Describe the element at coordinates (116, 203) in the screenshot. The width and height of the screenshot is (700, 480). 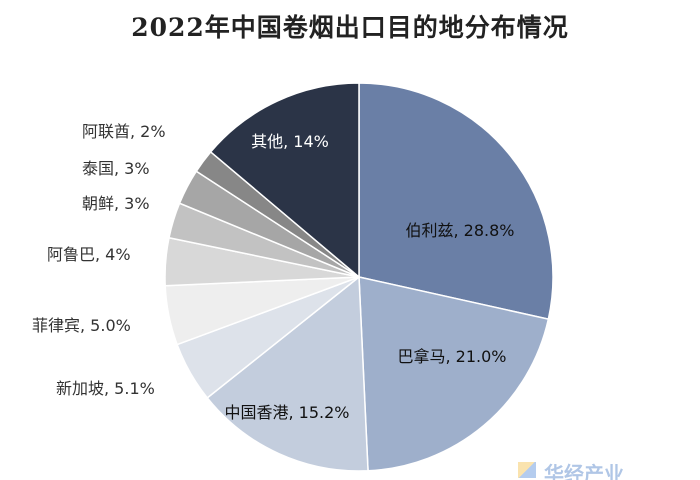
I see `slice-label-nkorea: 朝鲜, 3%` at that location.